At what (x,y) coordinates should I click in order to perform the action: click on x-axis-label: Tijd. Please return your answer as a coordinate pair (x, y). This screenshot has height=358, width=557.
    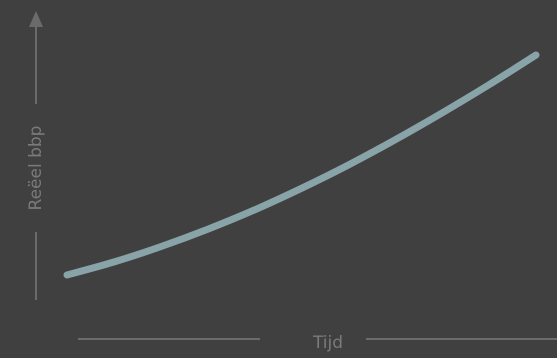
    Looking at the image, I should click on (327, 343).